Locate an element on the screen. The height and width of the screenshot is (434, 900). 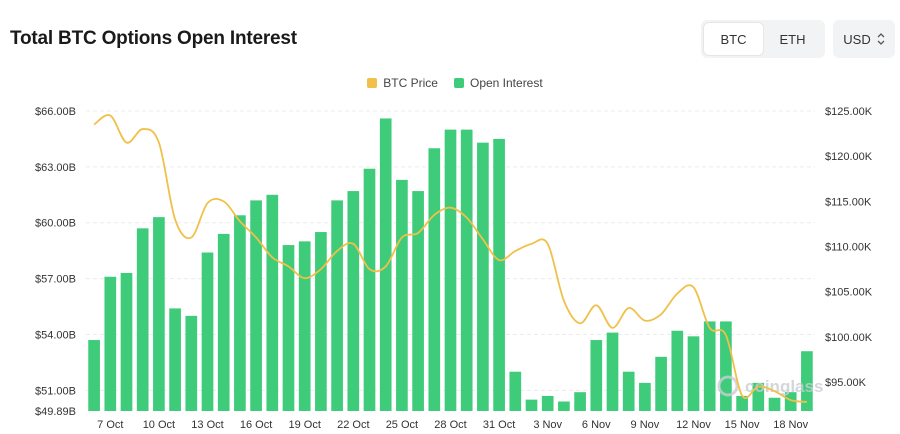
right-axis-tick-label: $105.00K is located at coordinates (849, 293).